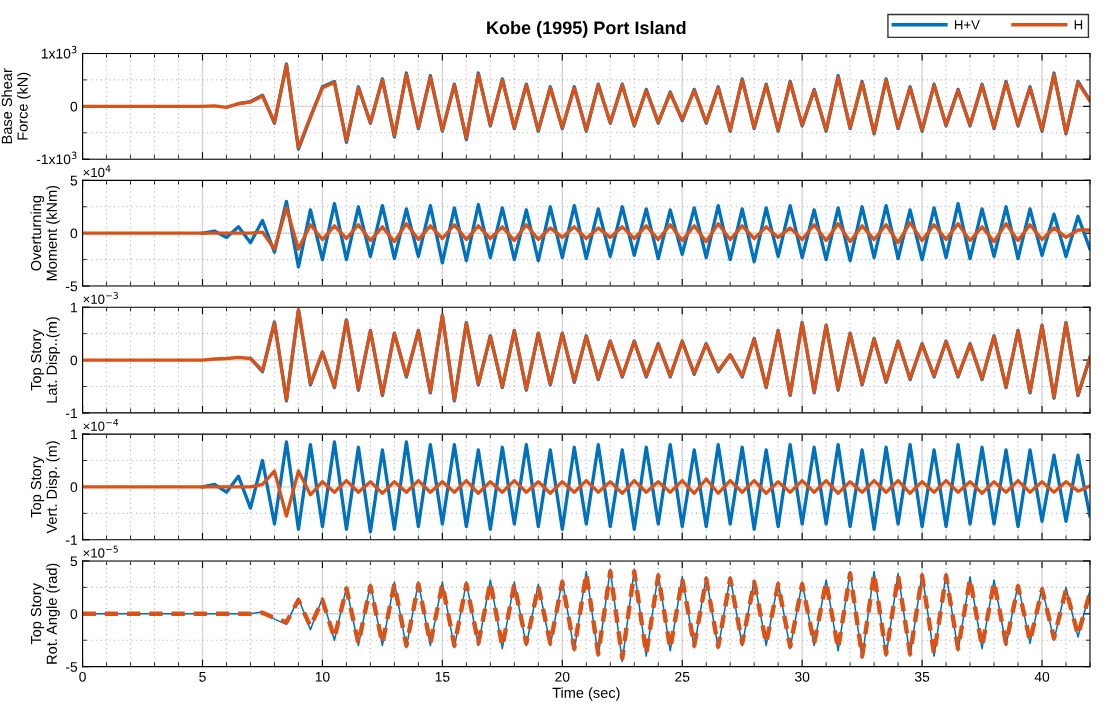  I want to click on x-tick-label: 40, so click(1042, 676).